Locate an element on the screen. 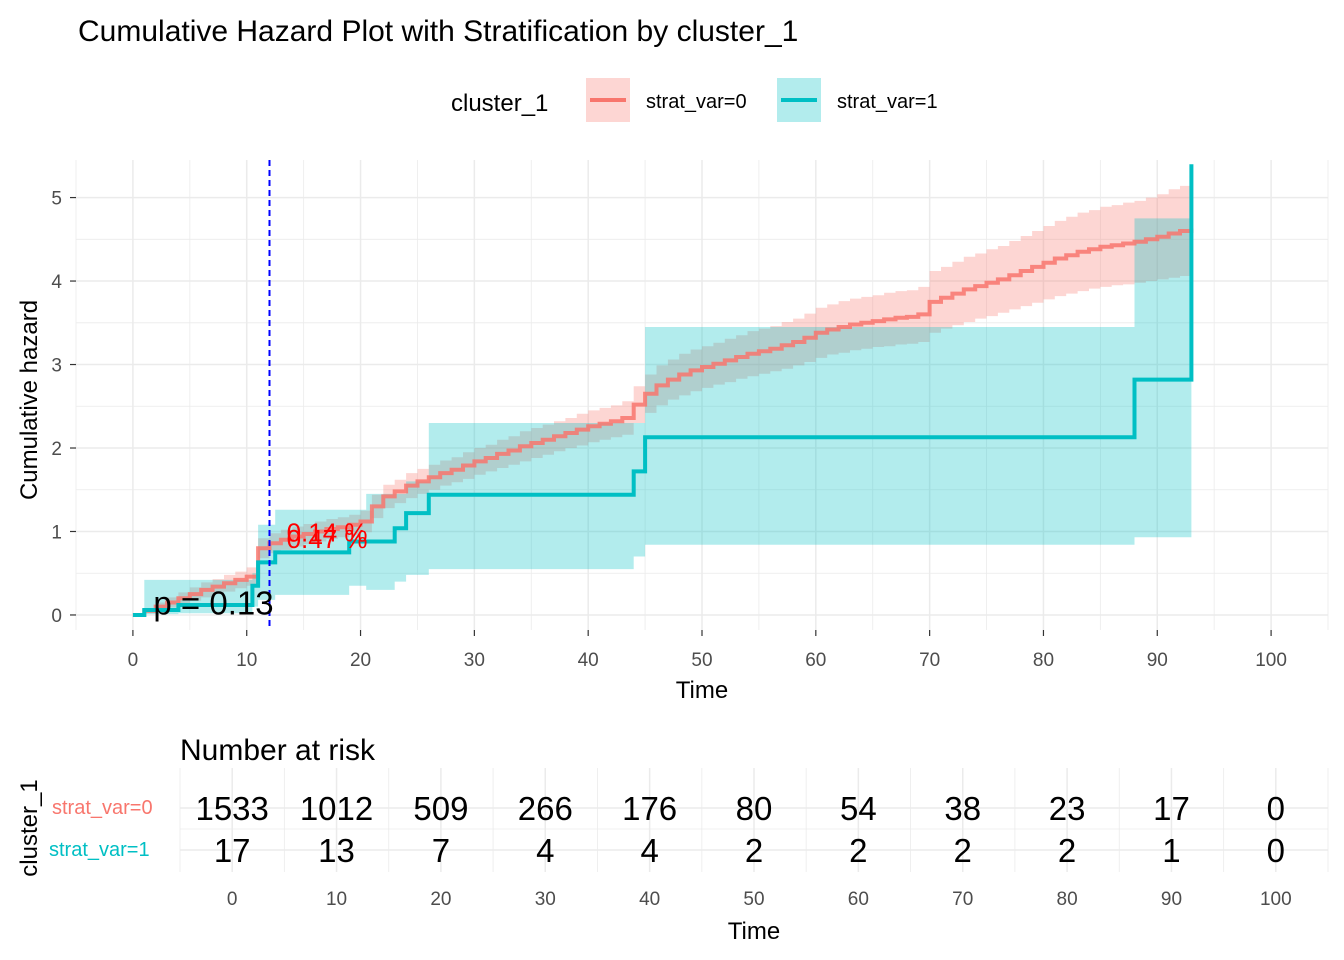  risk-table-grid is located at coordinates (754, 820).